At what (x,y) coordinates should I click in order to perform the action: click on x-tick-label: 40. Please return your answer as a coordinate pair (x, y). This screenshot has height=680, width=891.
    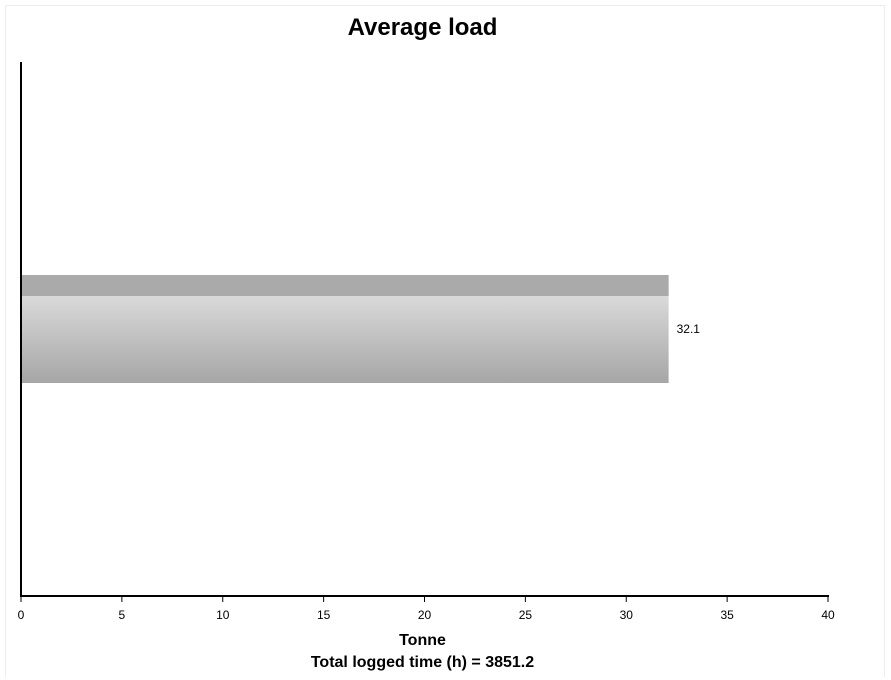
    Looking at the image, I should click on (828, 615).